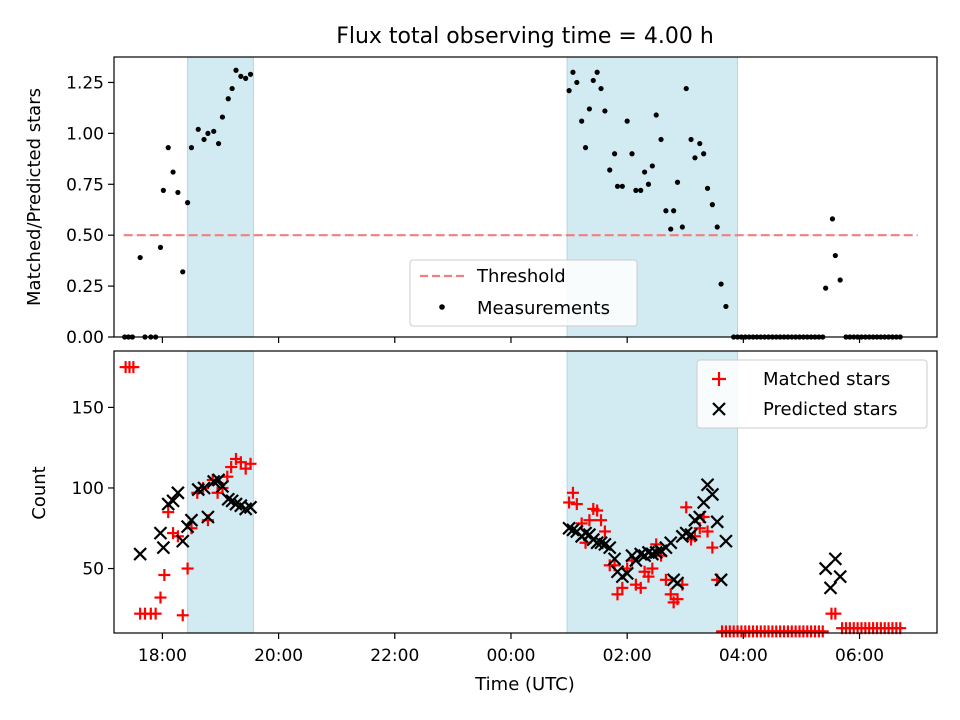 The image size is (960, 720). What do you see at coordinates (627, 656) in the screenshot?
I see `x-tick-label: 02:00` at bounding box center [627, 656].